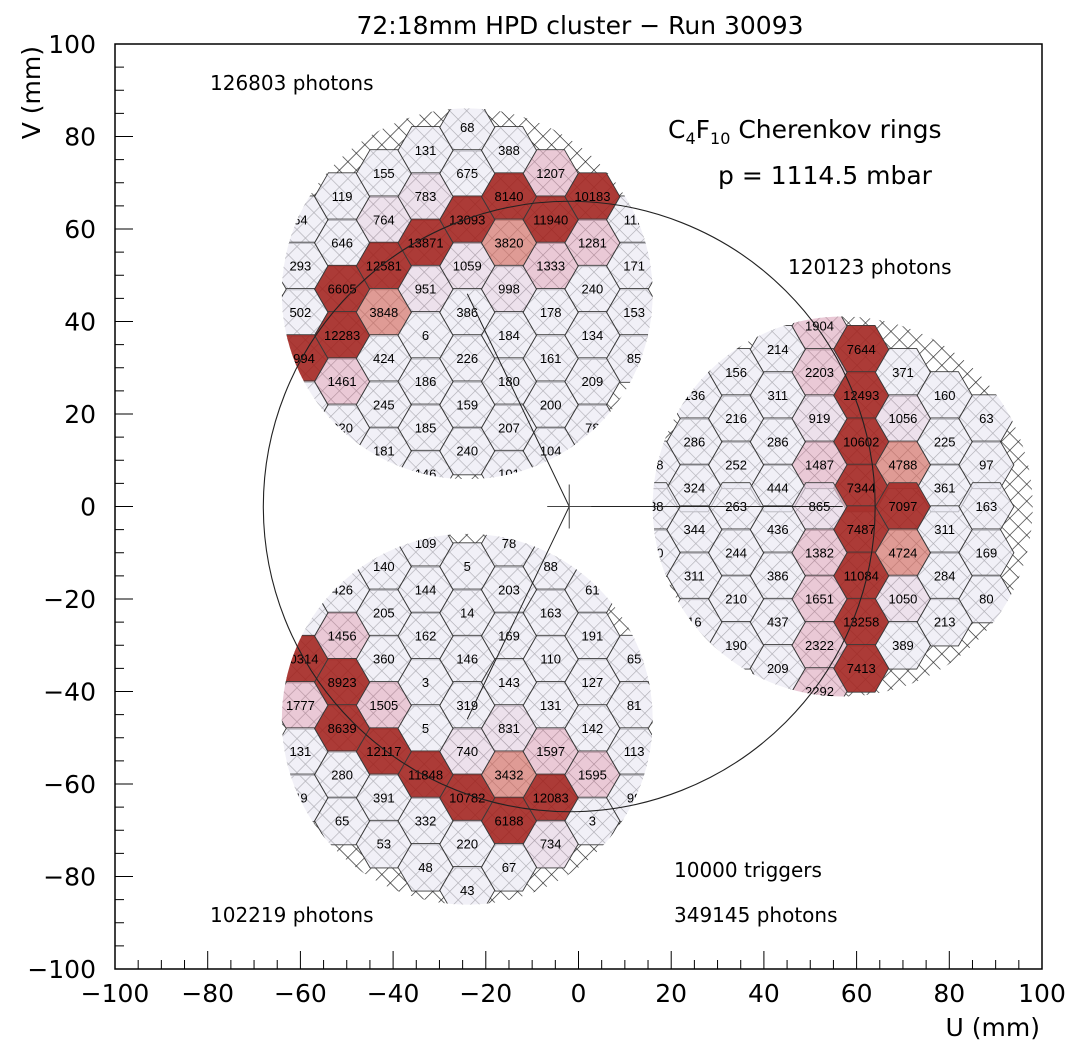 This screenshot has height=1058, width=1088. I want to click on total-photons-annotation: 349145 photons, so click(756, 915).